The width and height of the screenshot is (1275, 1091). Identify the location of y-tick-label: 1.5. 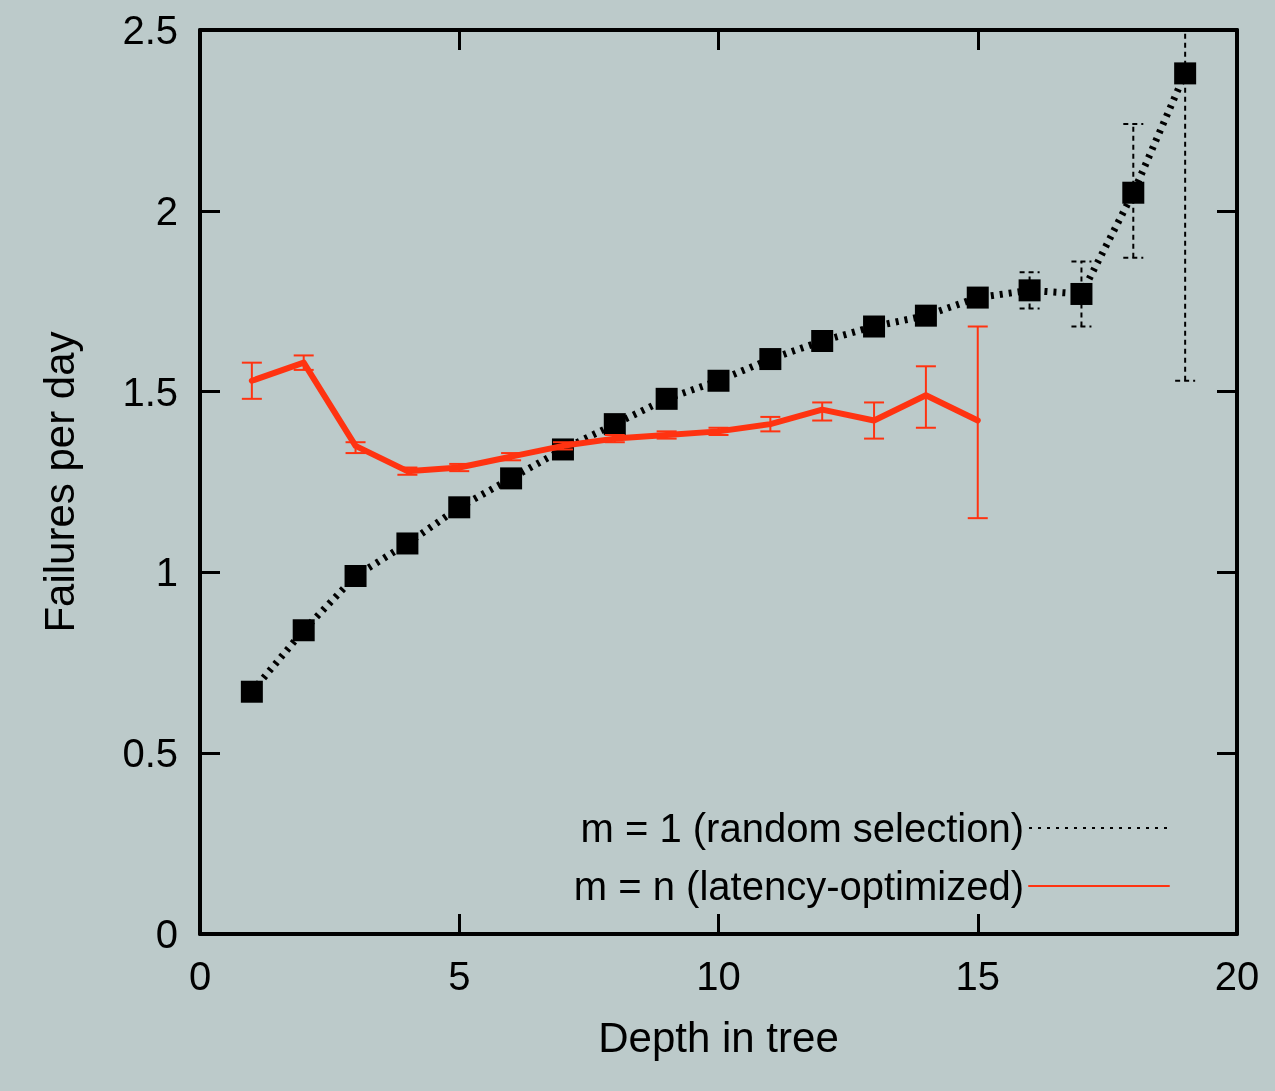
(150, 391).